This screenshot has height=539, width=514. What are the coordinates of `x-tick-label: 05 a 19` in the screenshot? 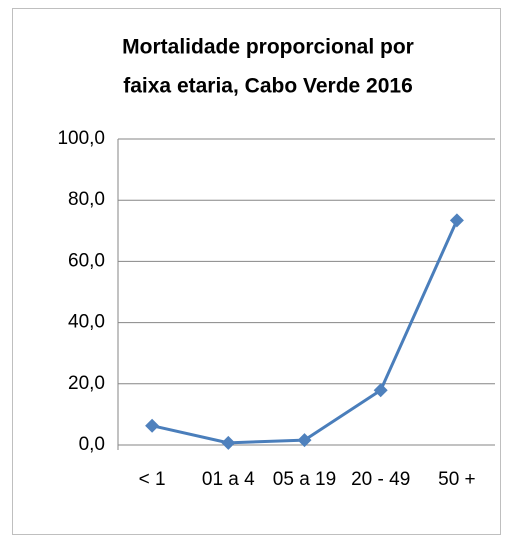 It's located at (304, 479).